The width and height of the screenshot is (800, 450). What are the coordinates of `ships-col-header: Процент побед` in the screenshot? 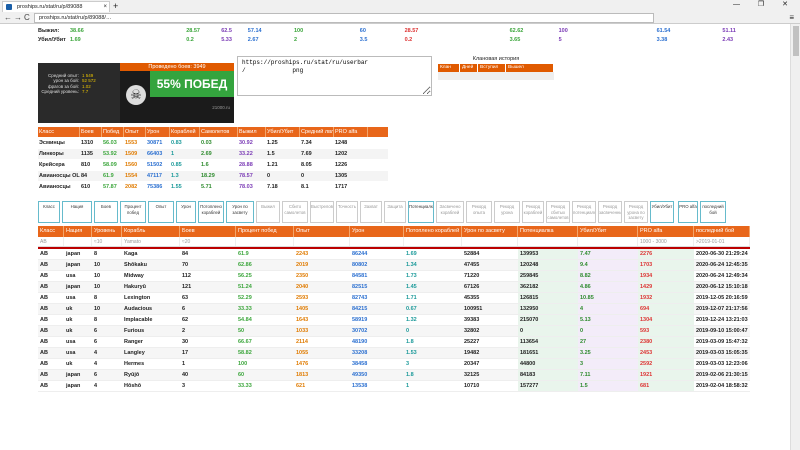 It's located at (265, 231).